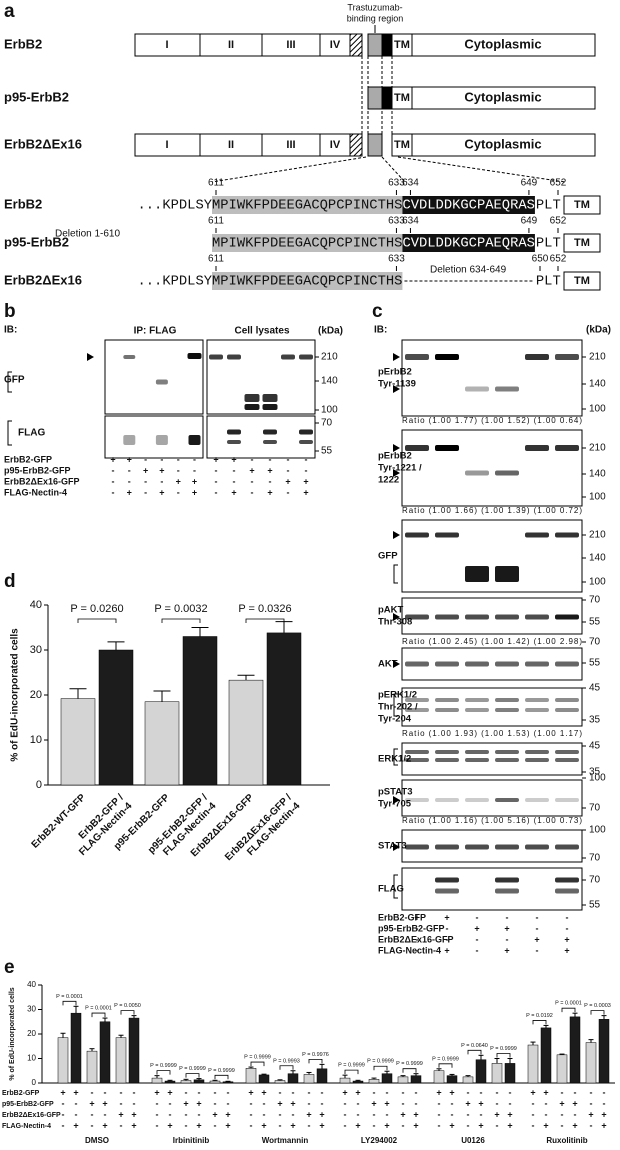 This screenshot has height=1150, width=620. Describe the element at coordinates (398, 707) in the screenshot. I see `blot-name: Thr-202 /` at that location.